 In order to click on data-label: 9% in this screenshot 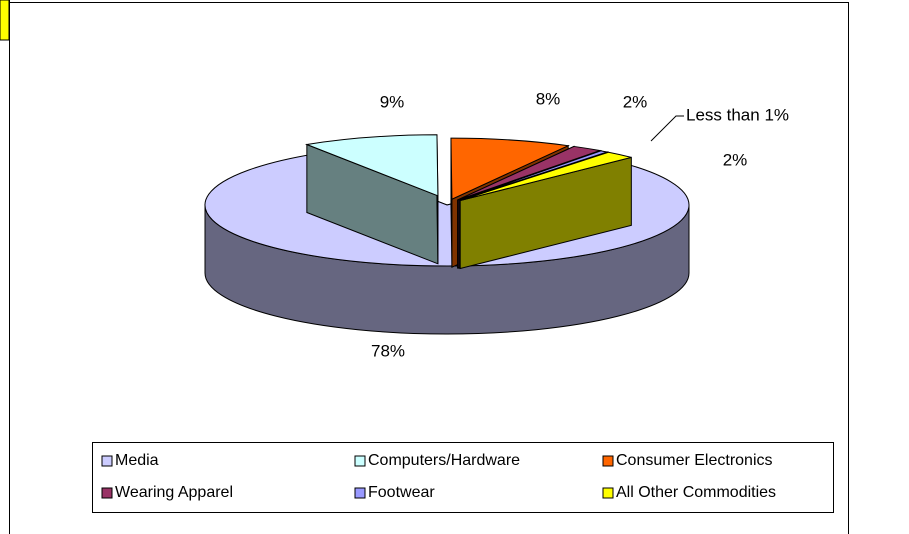, I will do `click(392, 101)`.